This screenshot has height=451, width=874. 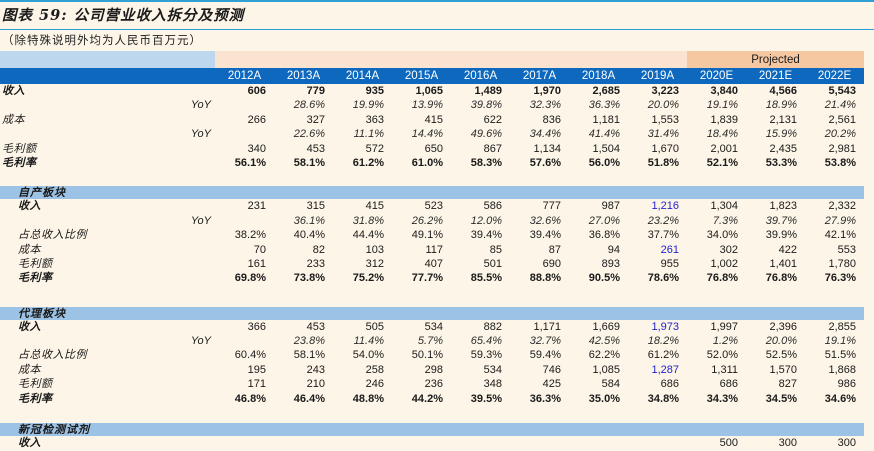 I want to click on value-cell: 366, so click(x=256, y=326).